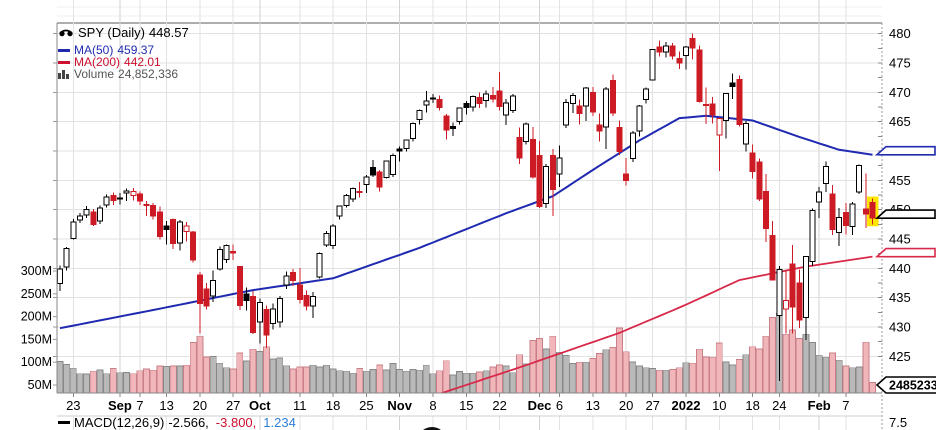 This screenshot has width=936, height=430. Describe the element at coordinates (177, 422) in the screenshot. I see `macd-legend-row: MACD(12,26,9) -2.566, -3.800, 1.234` at that location.